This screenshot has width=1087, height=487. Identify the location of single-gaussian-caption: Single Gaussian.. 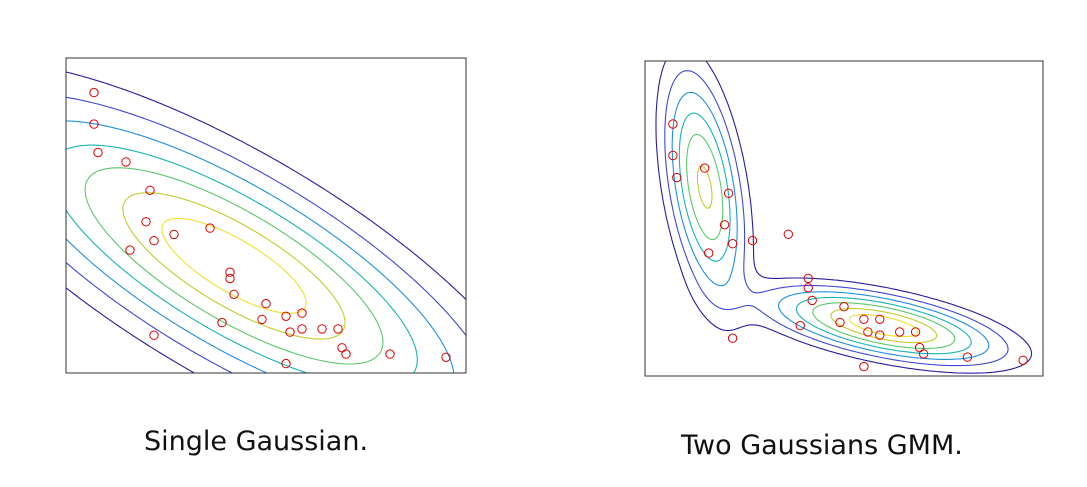
(256, 441).